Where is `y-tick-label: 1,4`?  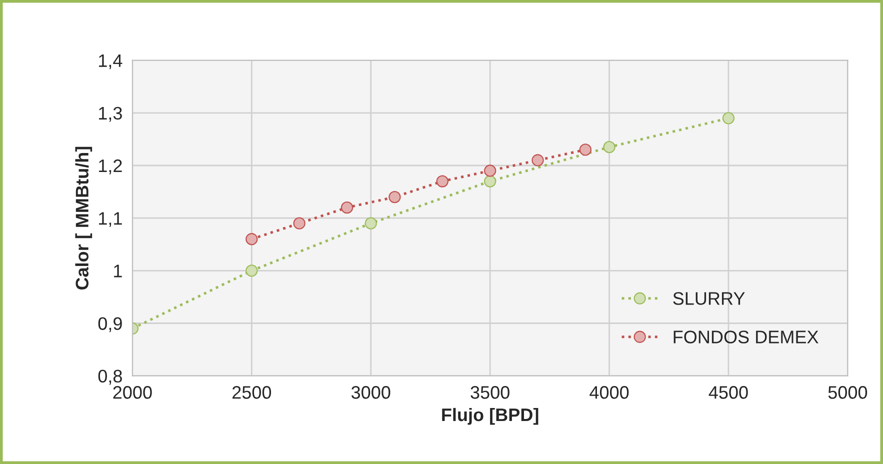 y-tick-label: 1,4 is located at coordinates (110, 62).